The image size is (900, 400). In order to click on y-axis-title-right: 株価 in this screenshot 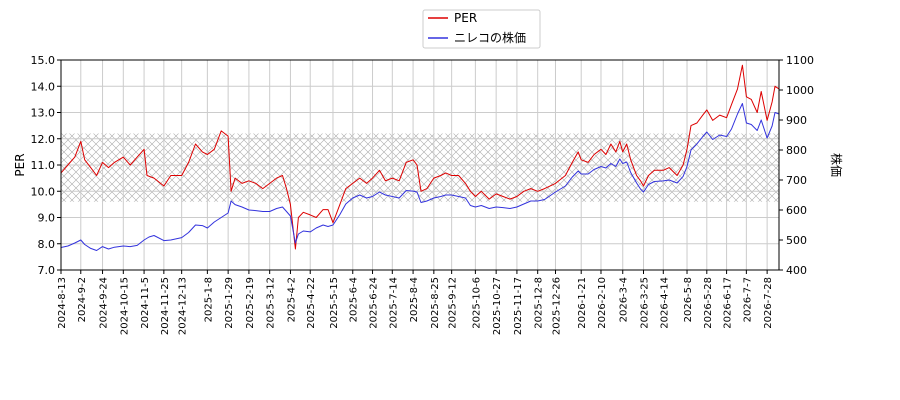, I will do `click(836, 165)`.